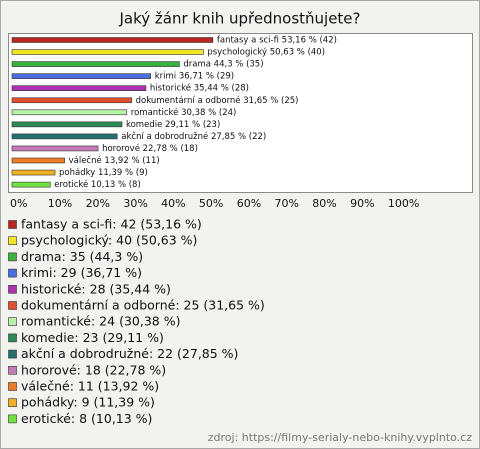 Image resolution: width=480 pixels, height=449 pixels. What do you see at coordinates (135, 203) in the screenshot?
I see `x-tick-label: 30%` at bounding box center [135, 203].